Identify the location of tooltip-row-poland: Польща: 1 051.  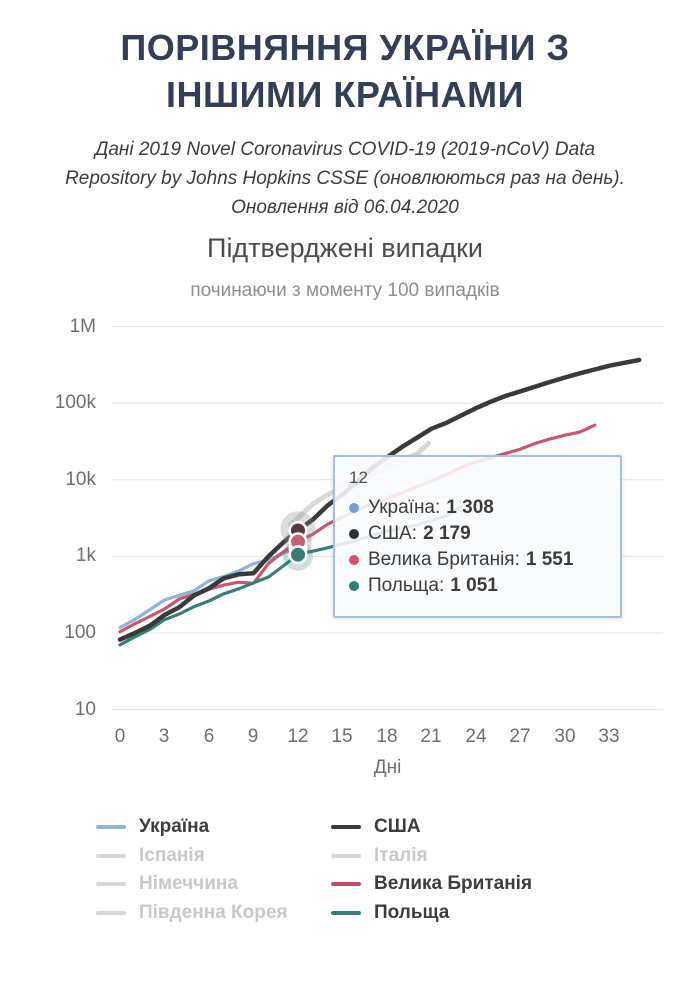
(477, 586).